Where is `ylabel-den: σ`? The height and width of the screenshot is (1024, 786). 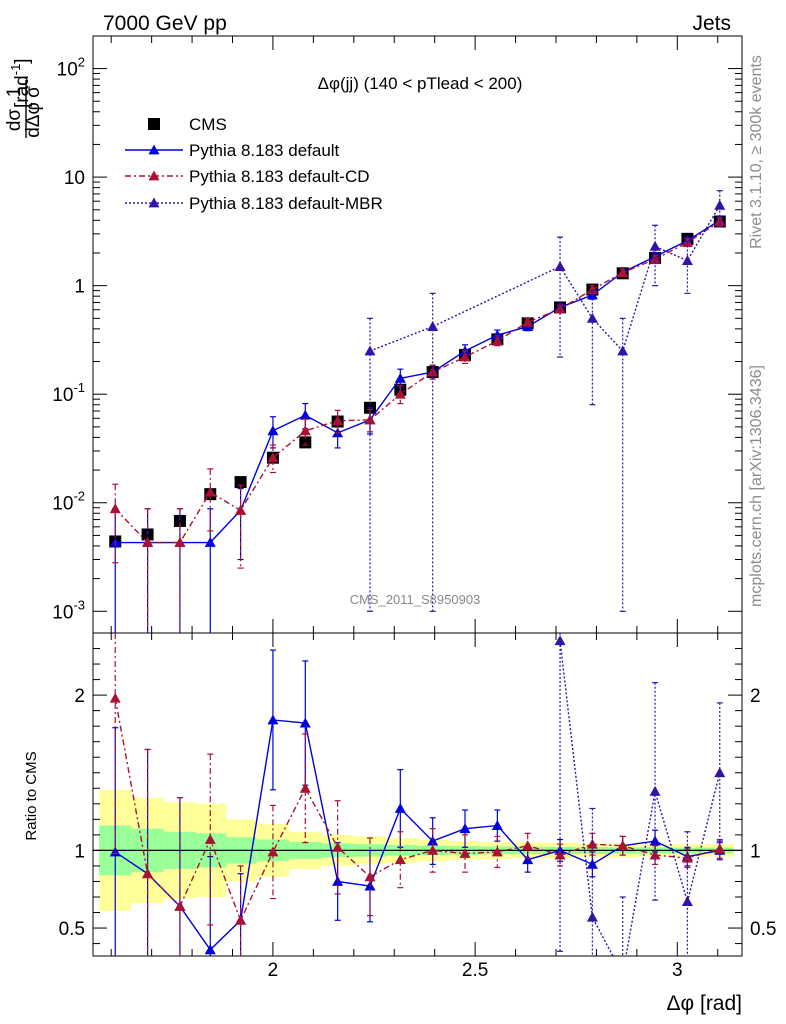 ylabel-den: σ is located at coordinates (33, 92).